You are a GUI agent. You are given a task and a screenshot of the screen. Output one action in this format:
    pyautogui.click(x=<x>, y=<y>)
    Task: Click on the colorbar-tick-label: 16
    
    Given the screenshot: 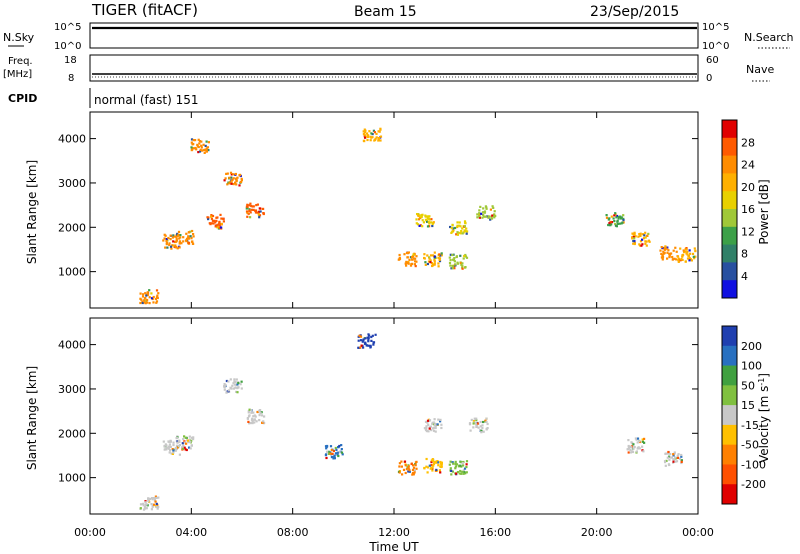 What is the action you would take?
    pyautogui.click(x=748, y=209)
    